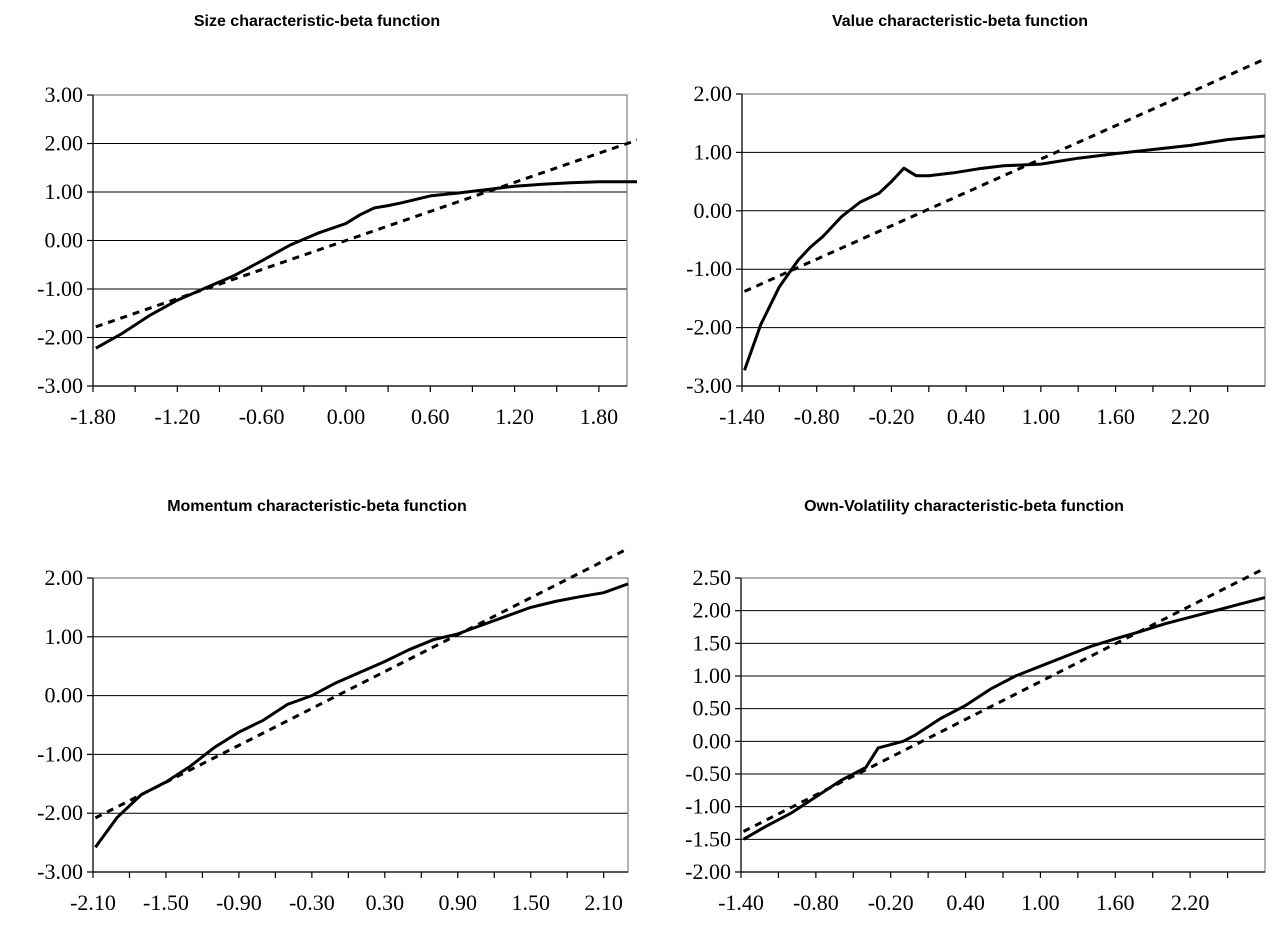 The height and width of the screenshot is (934, 1274). Describe the element at coordinates (239, 902) in the screenshot. I see `x-tick-label: -0.90` at that location.